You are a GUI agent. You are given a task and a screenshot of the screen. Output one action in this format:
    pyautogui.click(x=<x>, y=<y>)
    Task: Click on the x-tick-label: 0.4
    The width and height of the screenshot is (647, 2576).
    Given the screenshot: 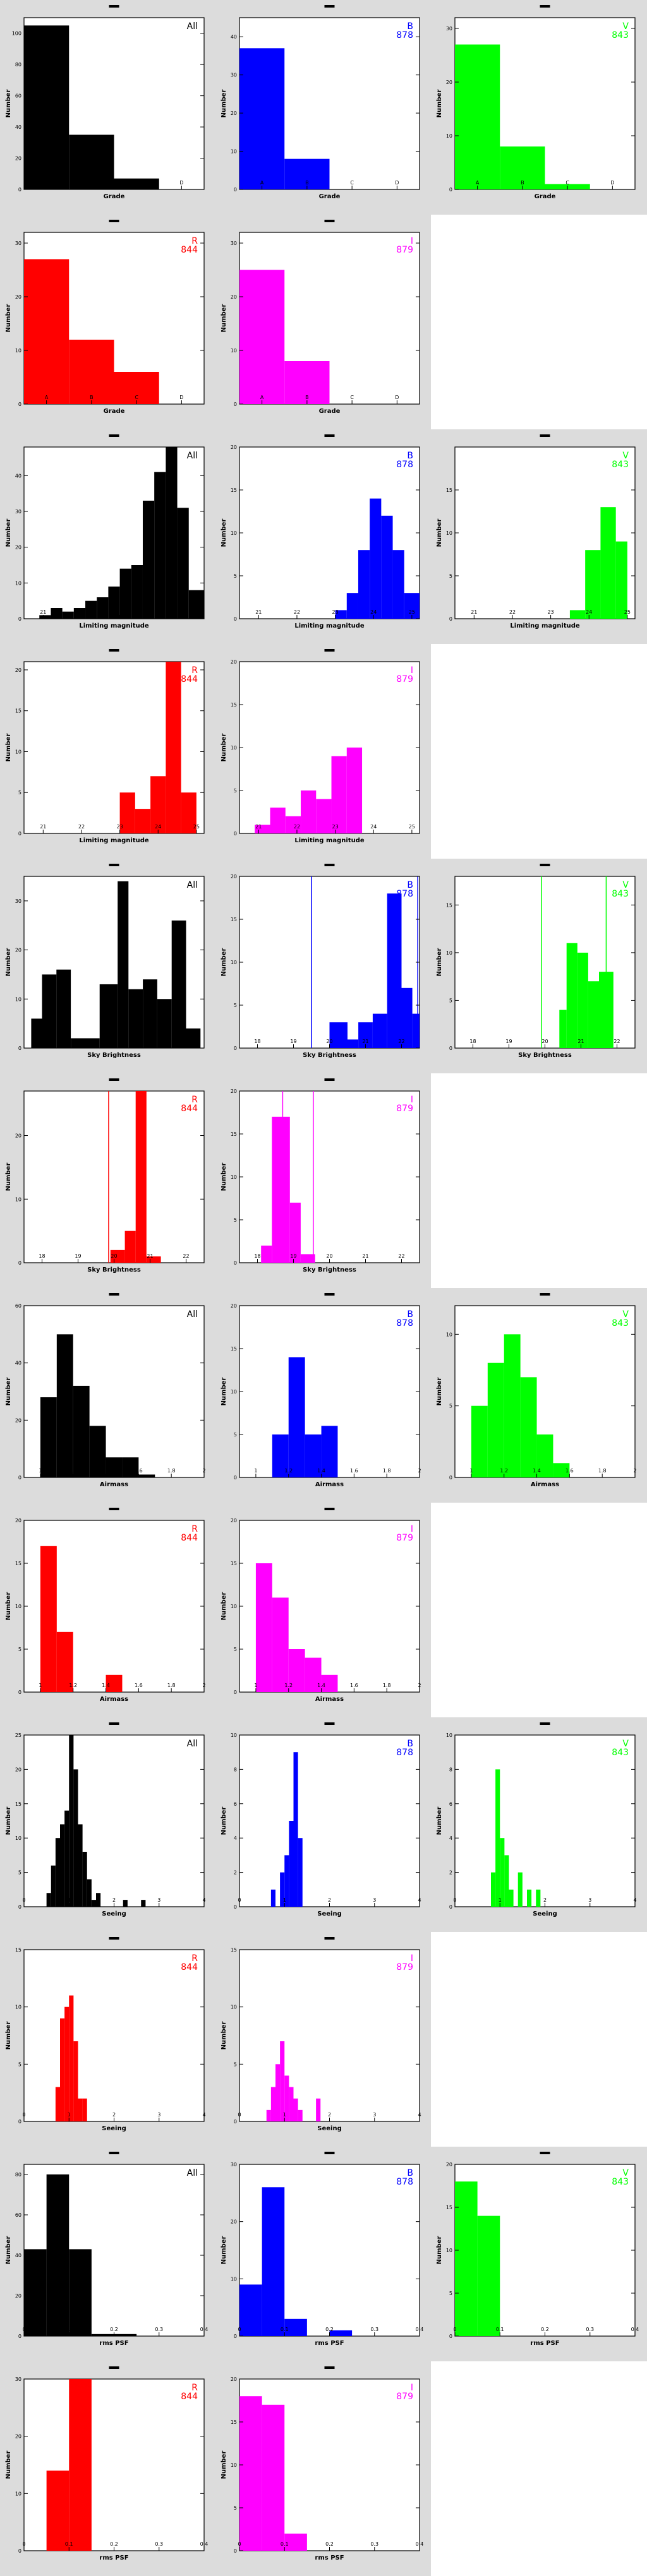 What is the action you would take?
    pyautogui.click(x=420, y=2329)
    